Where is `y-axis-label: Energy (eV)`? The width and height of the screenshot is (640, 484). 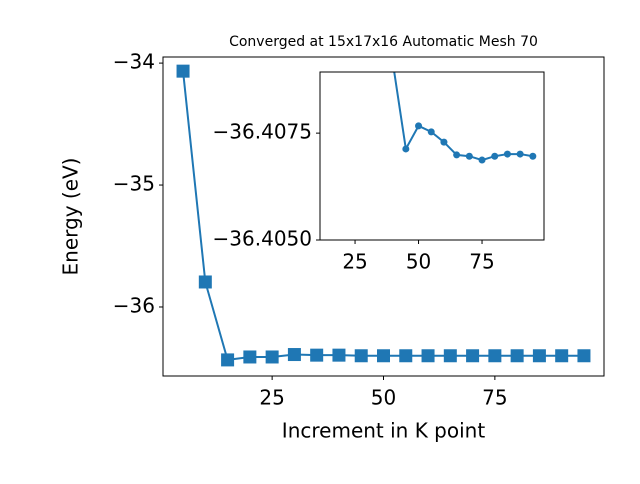 y-axis-label: Energy (eV) is located at coordinates (71, 217).